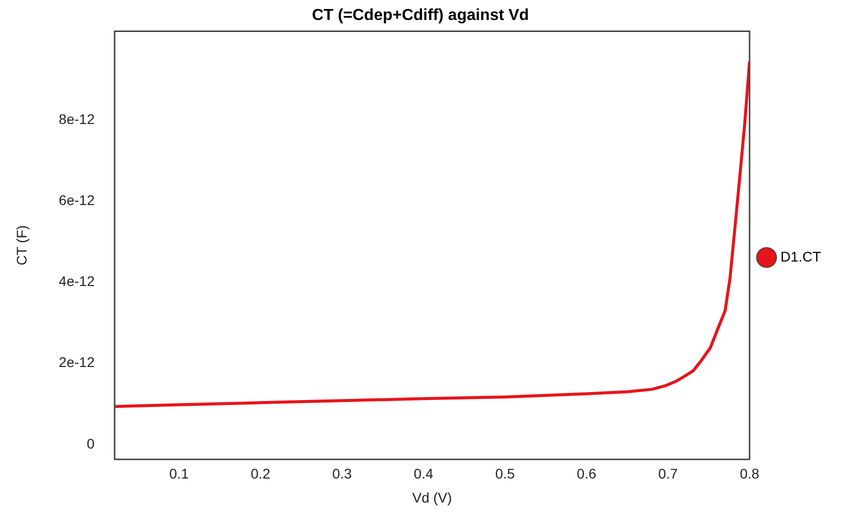  Describe the element at coordinates (505, 474) in the screenshot. I see `x-tick-label: 0.5` at that location.